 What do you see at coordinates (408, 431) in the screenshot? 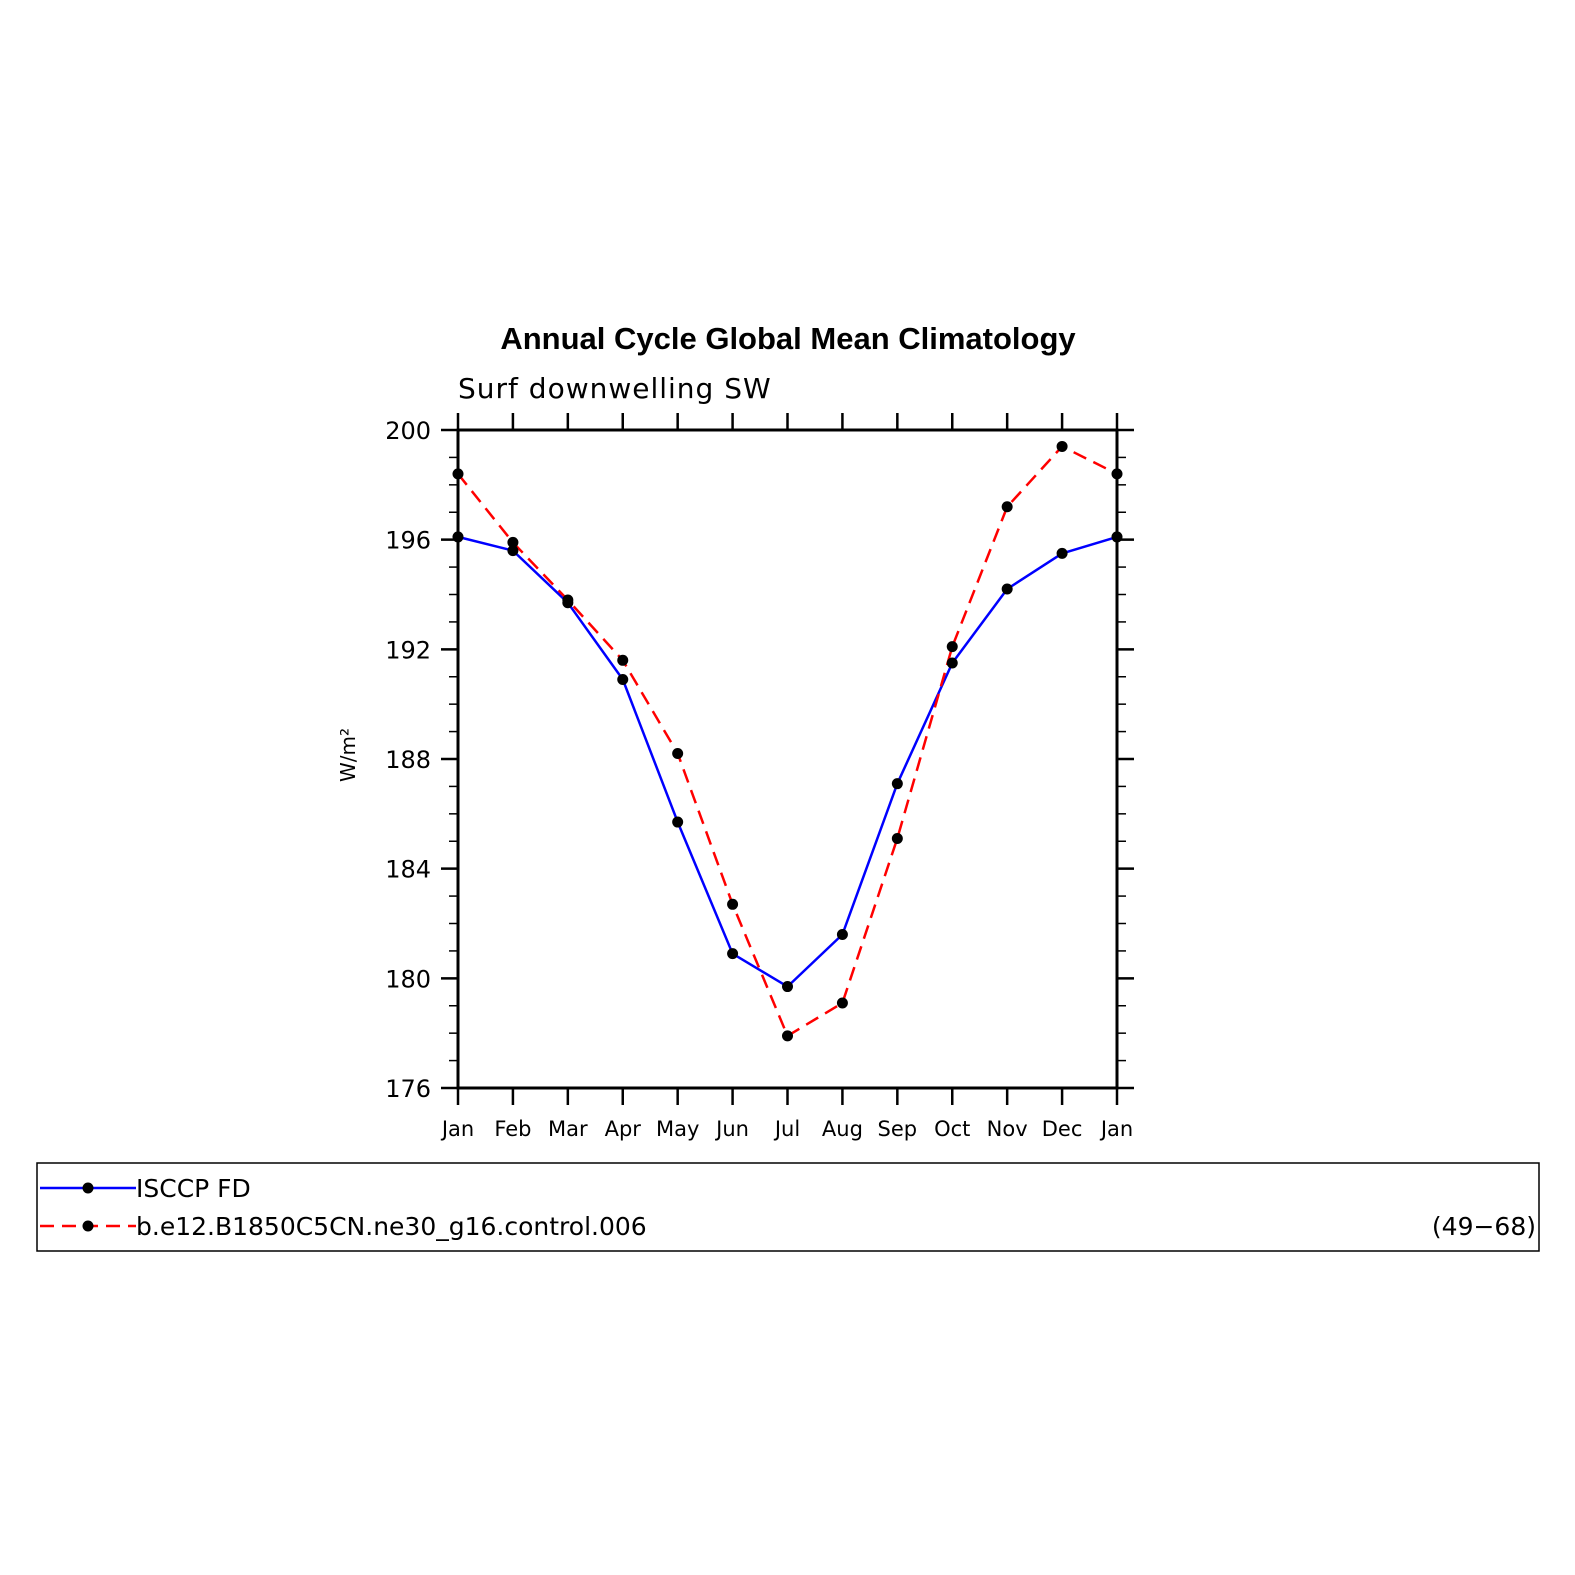
I see `y-tick-label: 200` at bounding box center [408, 431].